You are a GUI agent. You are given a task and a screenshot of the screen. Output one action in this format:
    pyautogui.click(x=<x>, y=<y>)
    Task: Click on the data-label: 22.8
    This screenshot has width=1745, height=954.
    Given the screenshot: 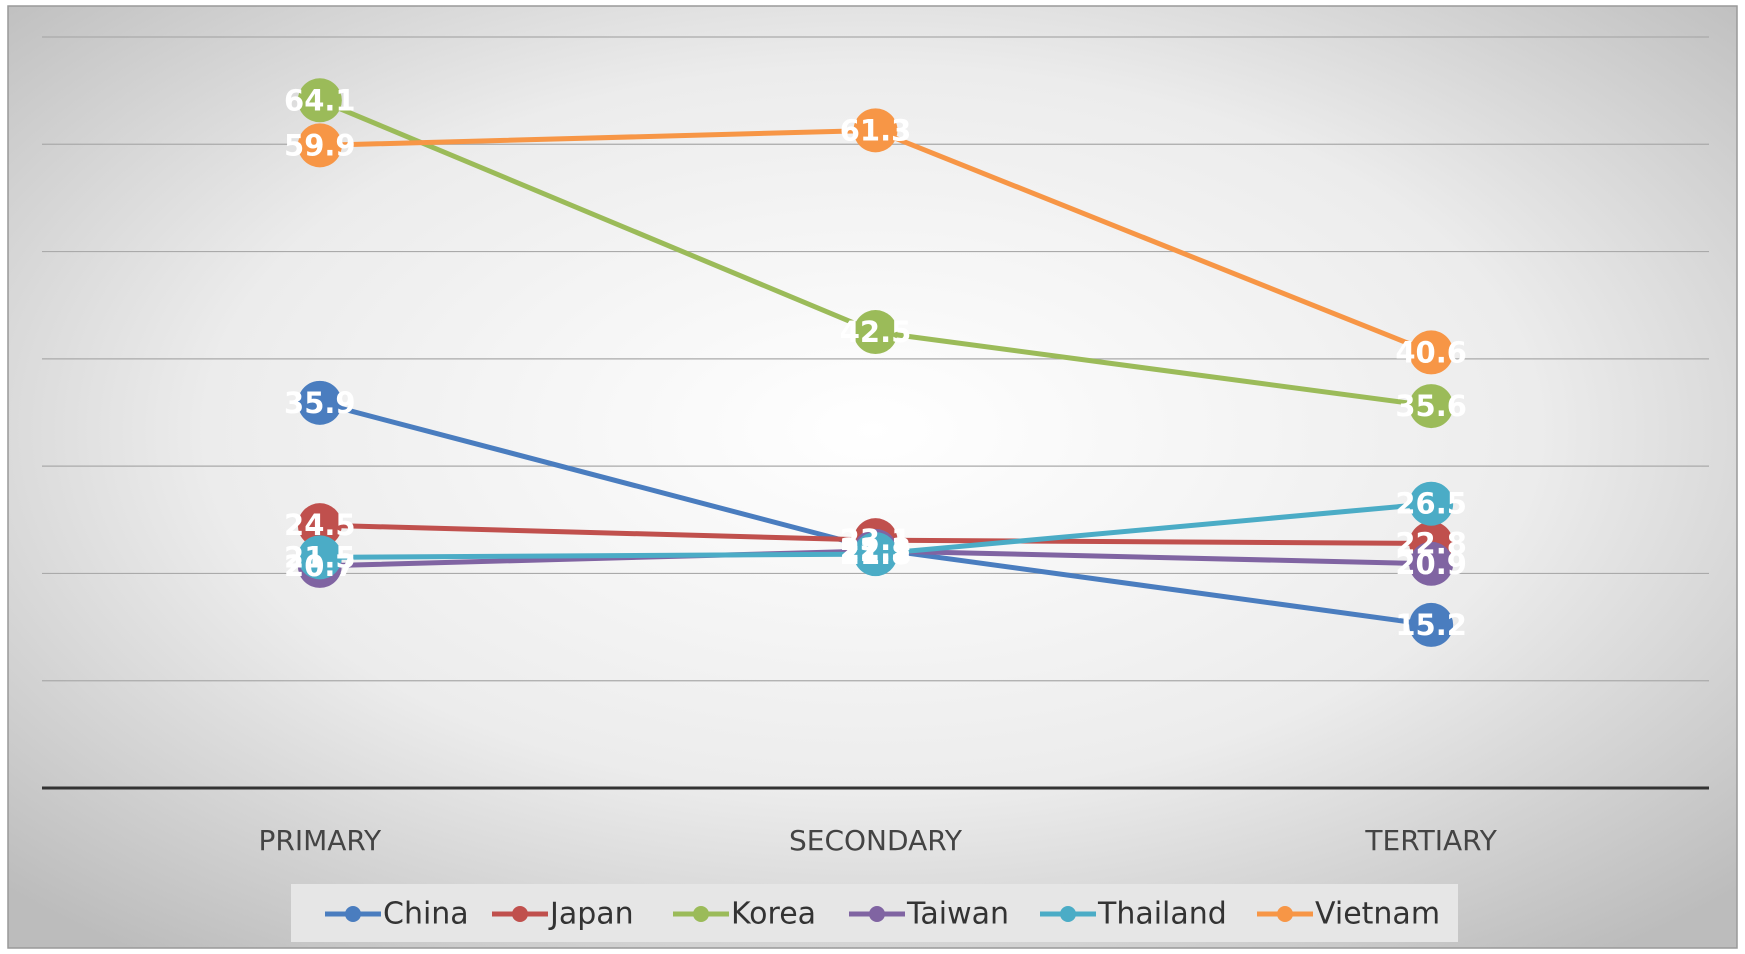 What is the action you would take?
    pyautogui.click(x=1431, y=543)
    